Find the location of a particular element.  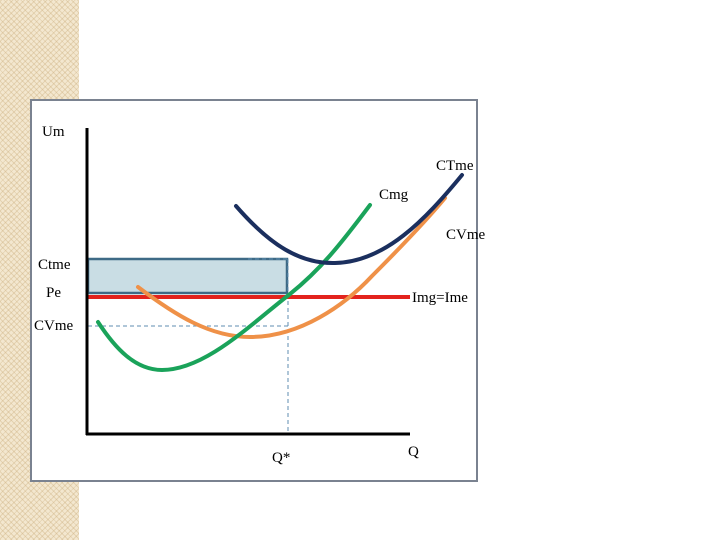

x-axis-label: Q is located at coordinates (413, 452).